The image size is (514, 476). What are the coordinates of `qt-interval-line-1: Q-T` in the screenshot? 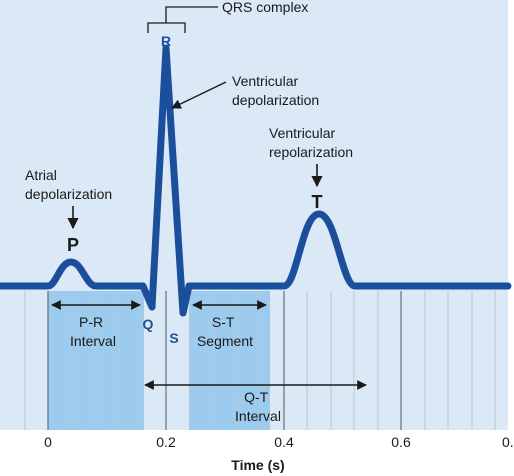 It's located at (256, 397).